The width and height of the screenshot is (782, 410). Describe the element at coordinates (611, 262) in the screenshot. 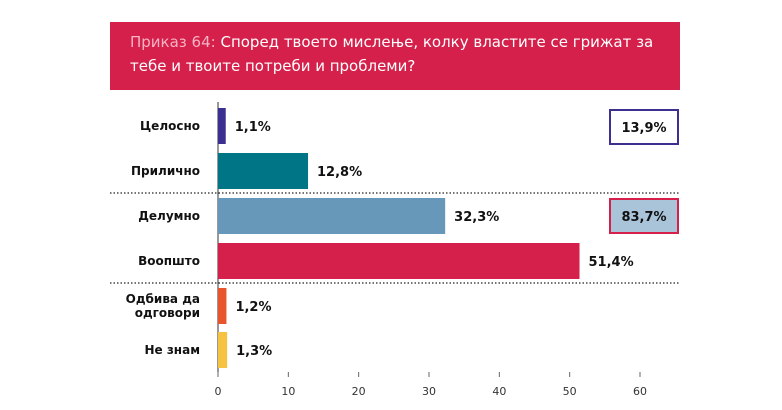

I see `value-label-3: 51,4%` at that location.